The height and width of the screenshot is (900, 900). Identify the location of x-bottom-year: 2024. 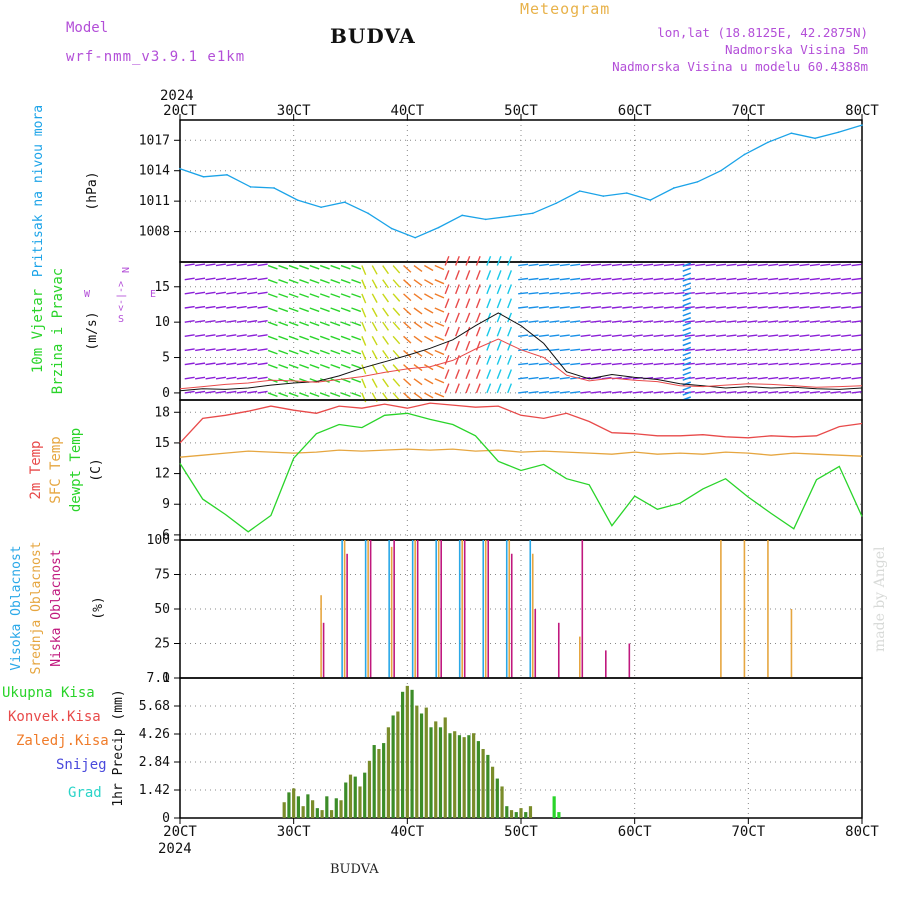
(175, 849).